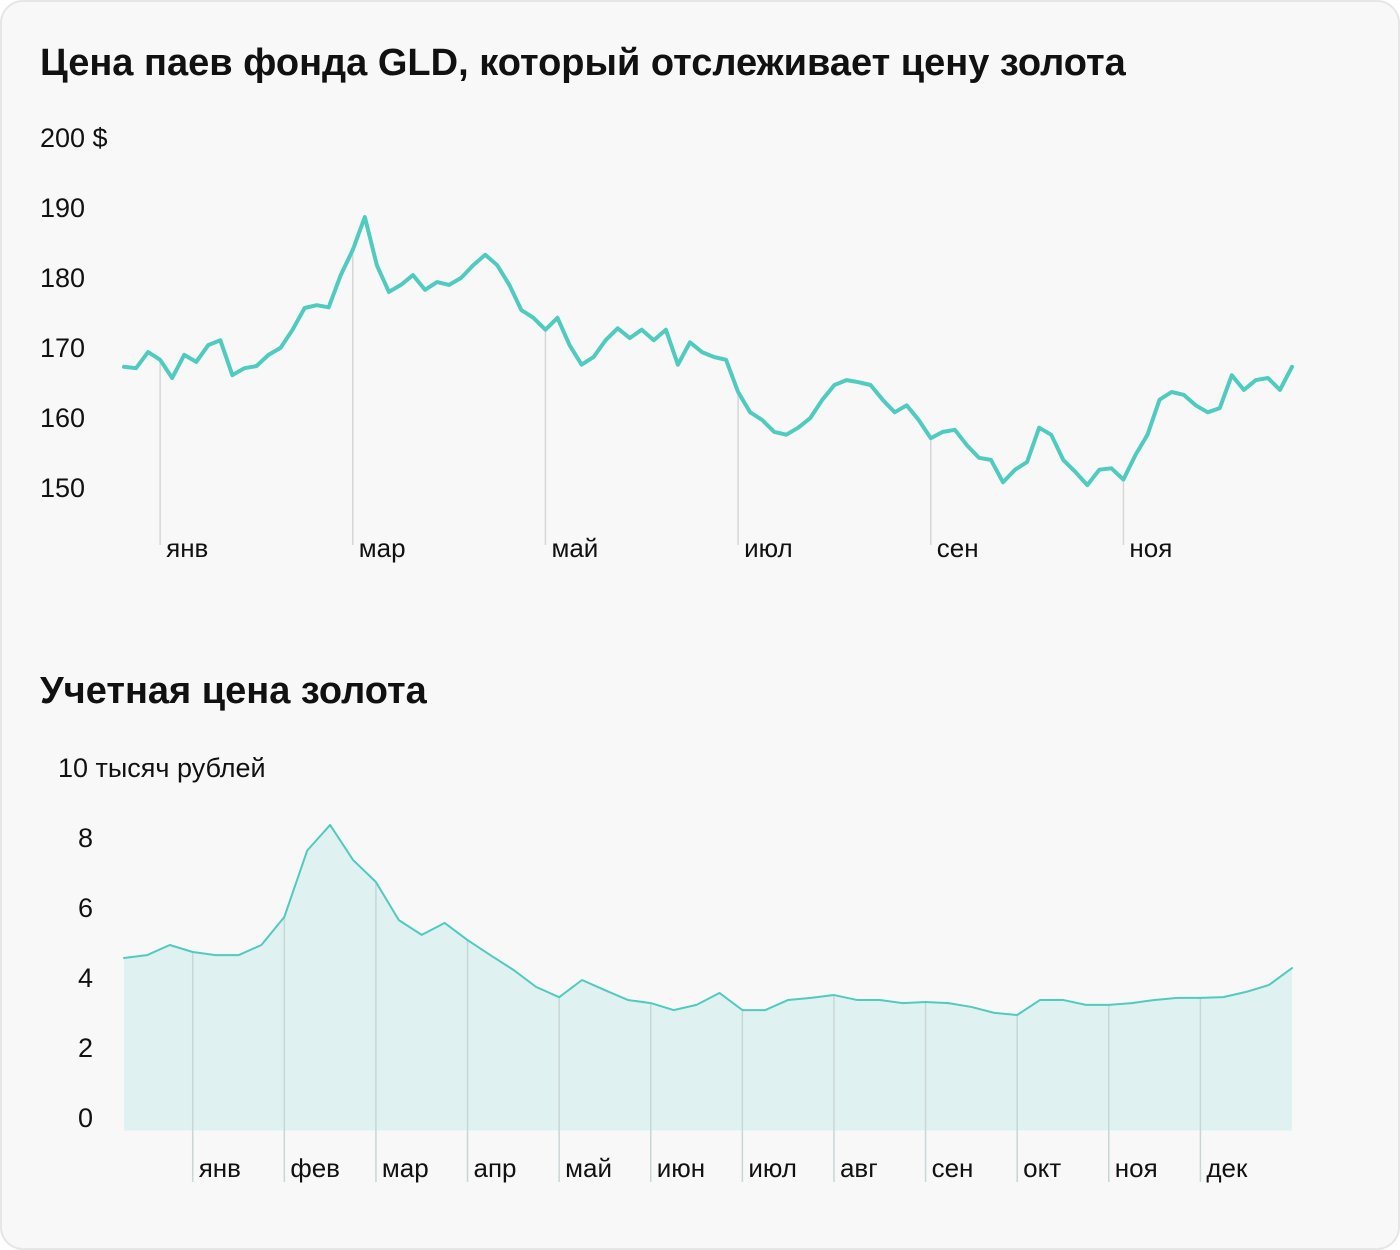 This screenshot has width=1400, height=1250. Describe the element at coordinates (62, 208) in the screenshot. I see `y-tick-label: 190` at that location.